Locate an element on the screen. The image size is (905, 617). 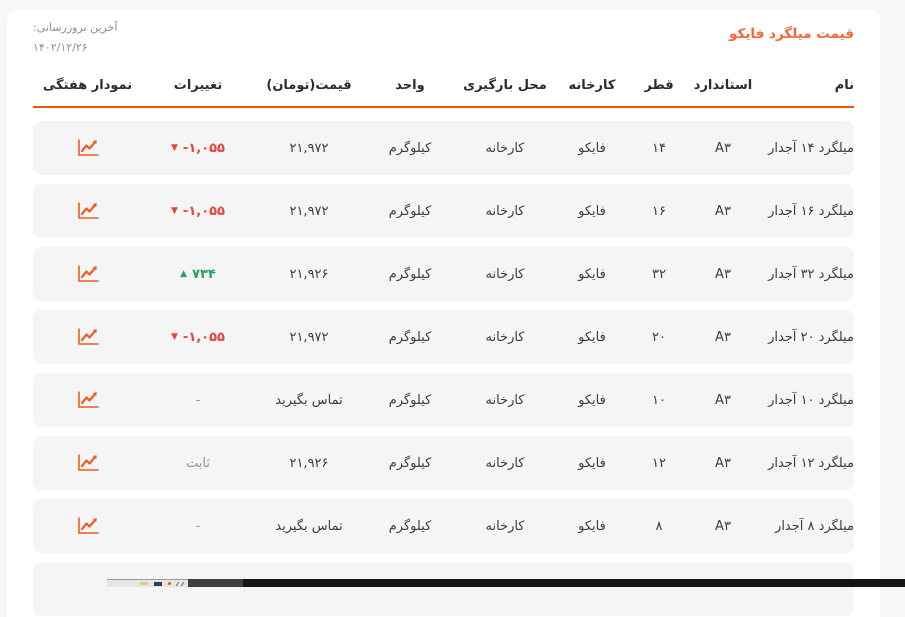
navy-block-icon is located at coordinates (158, 583).